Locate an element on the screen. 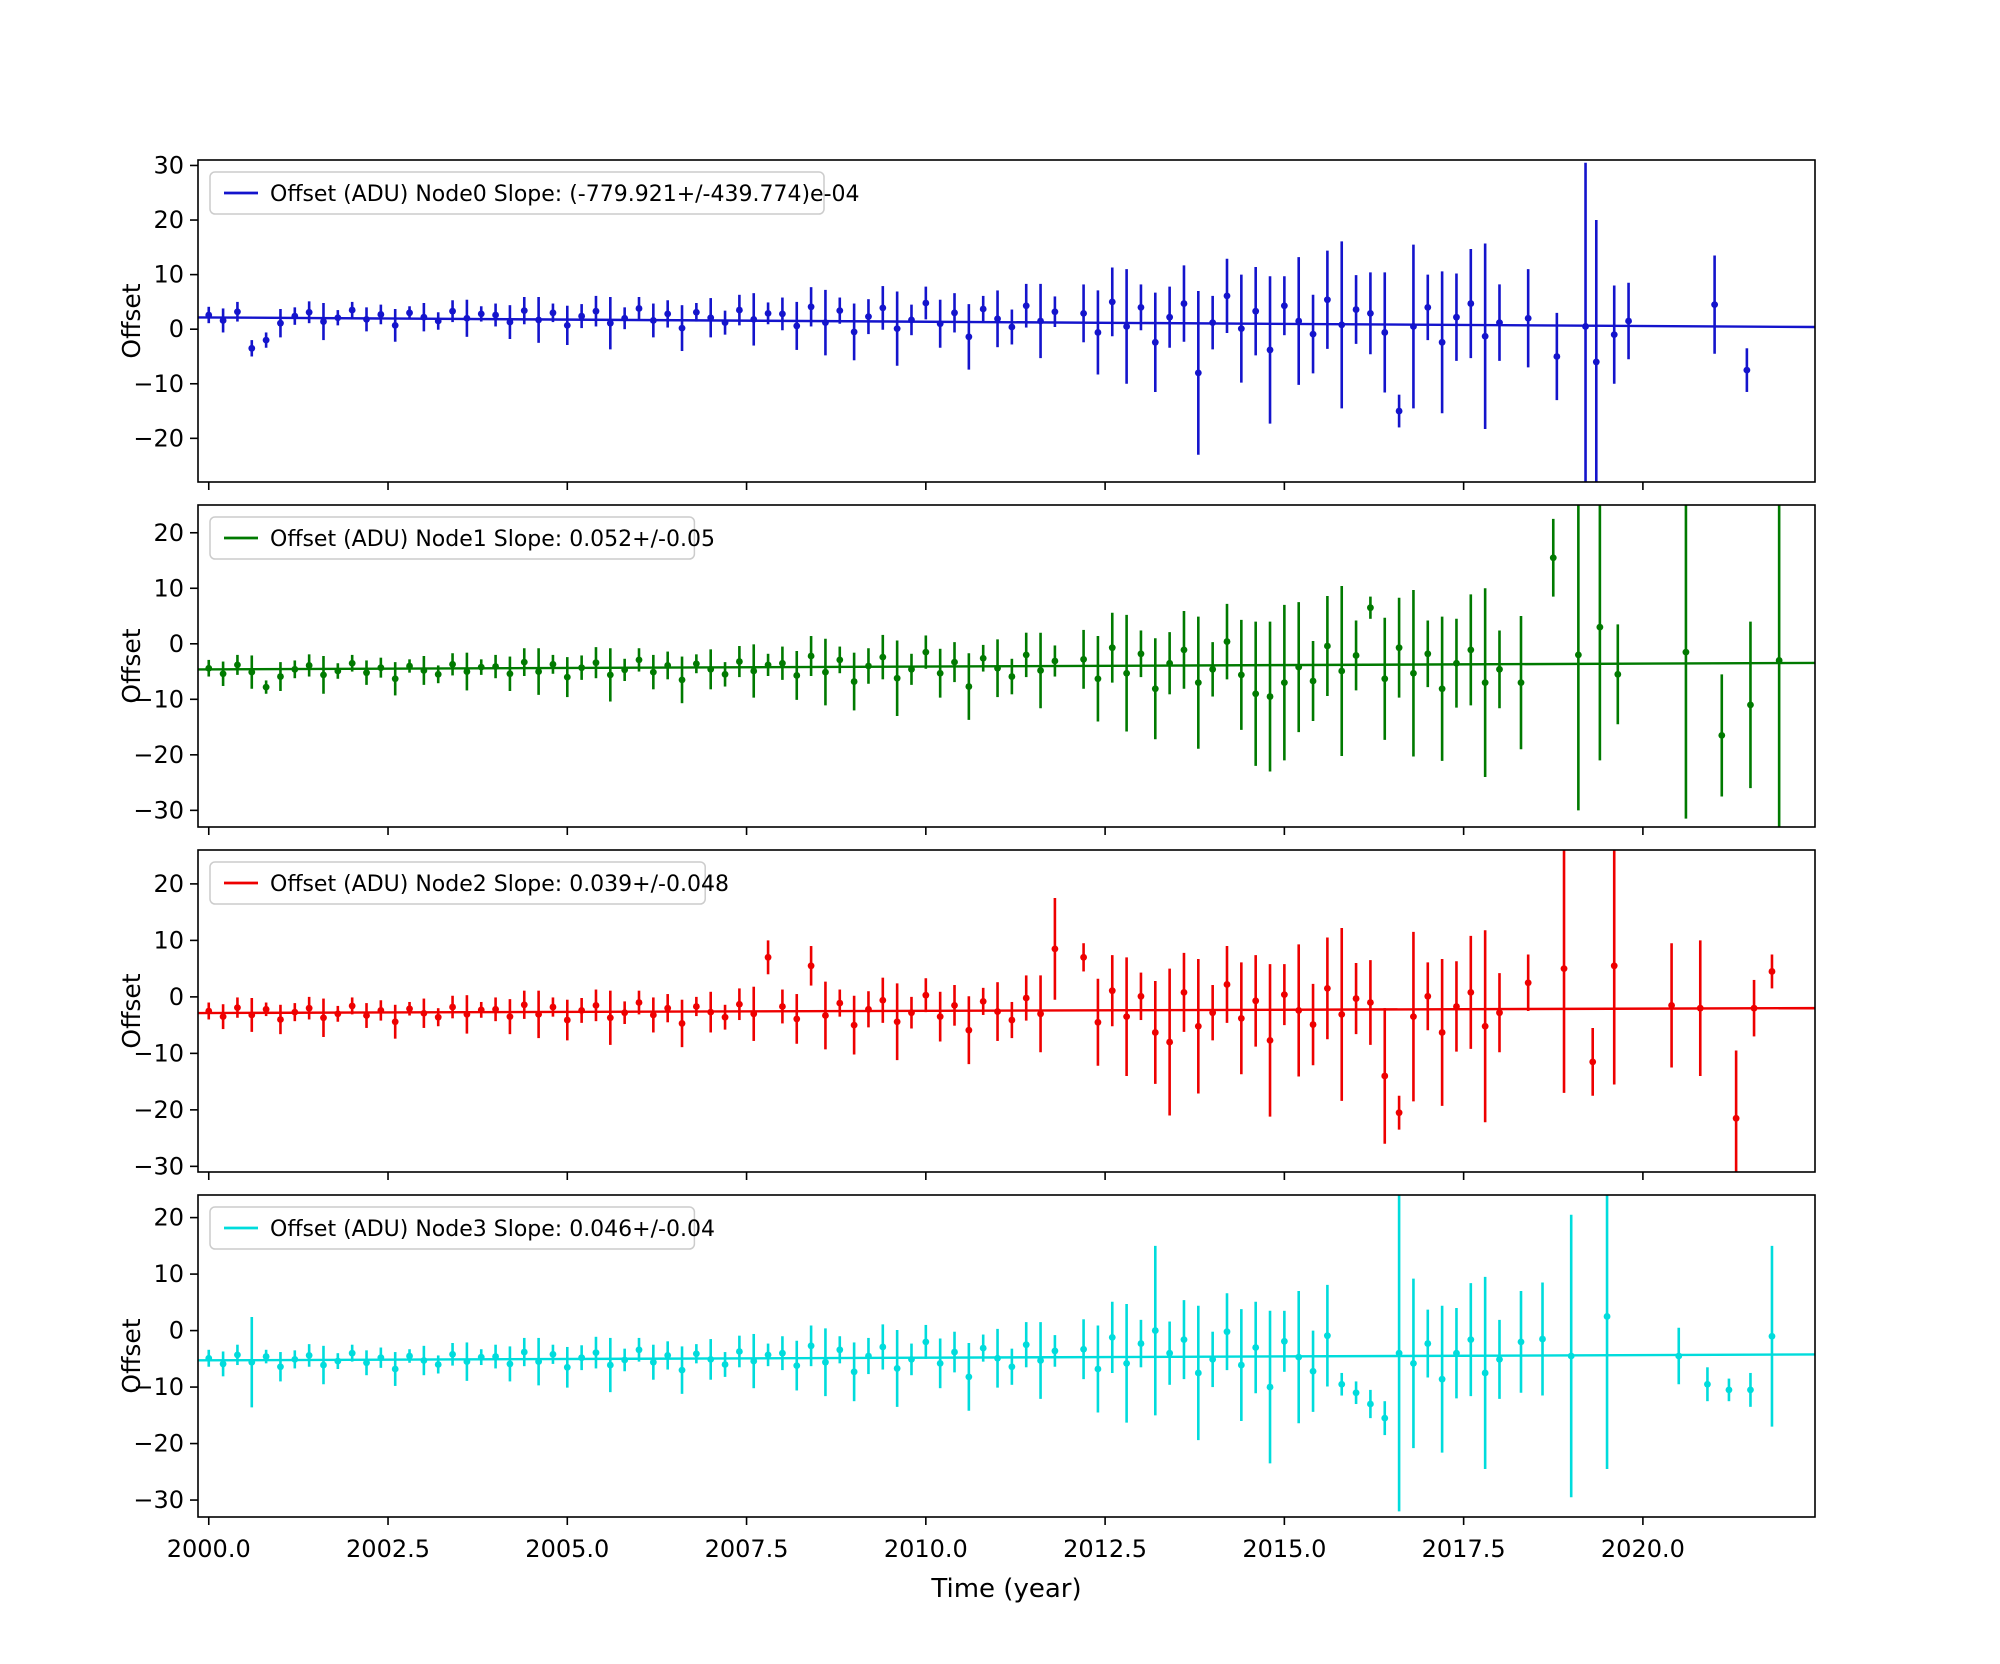  y-axis-label: Offset is located at coordinates (131, 320).